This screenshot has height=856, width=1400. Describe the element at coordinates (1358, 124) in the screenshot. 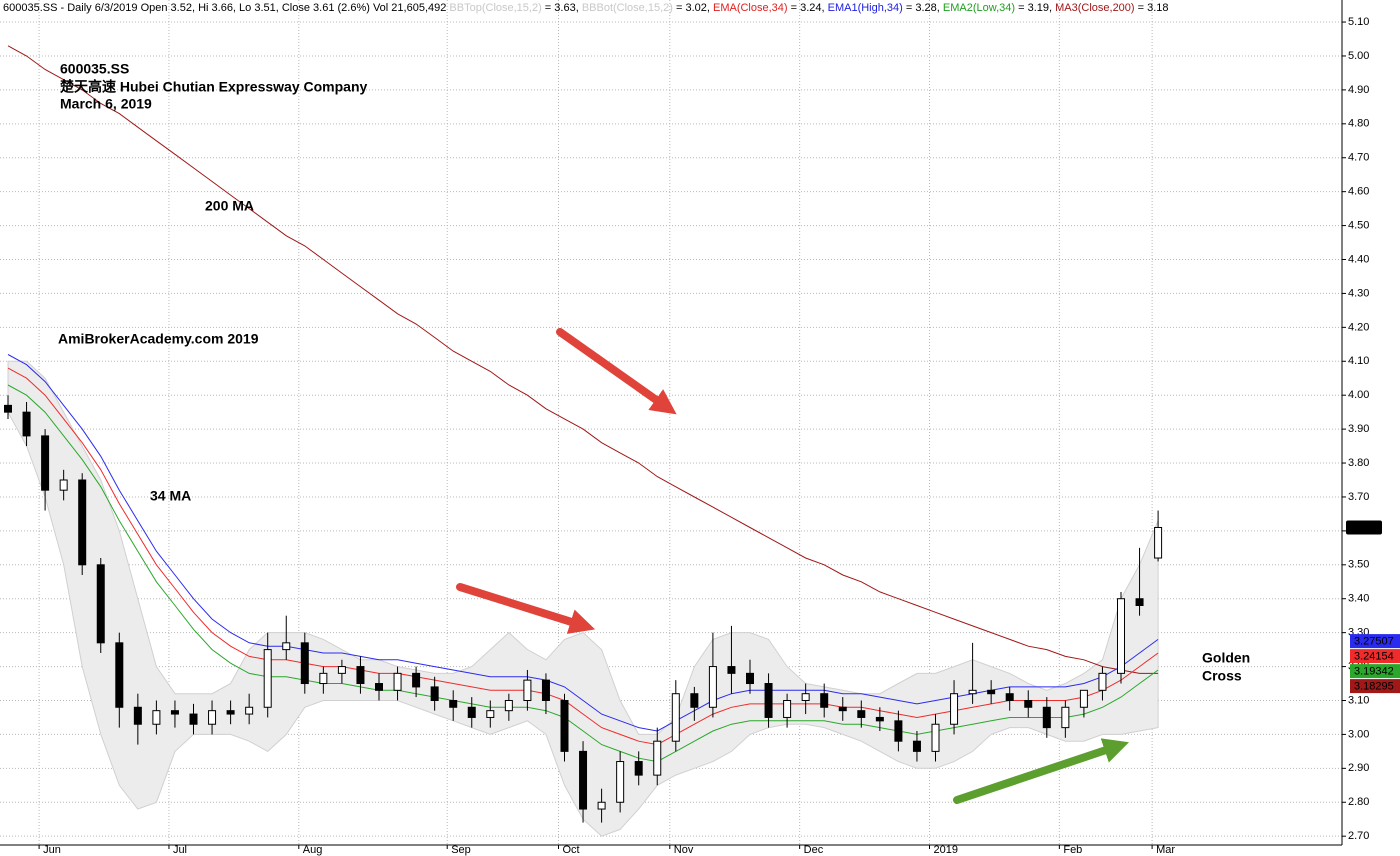

I see `y-tick-label: 4.80` at that location.